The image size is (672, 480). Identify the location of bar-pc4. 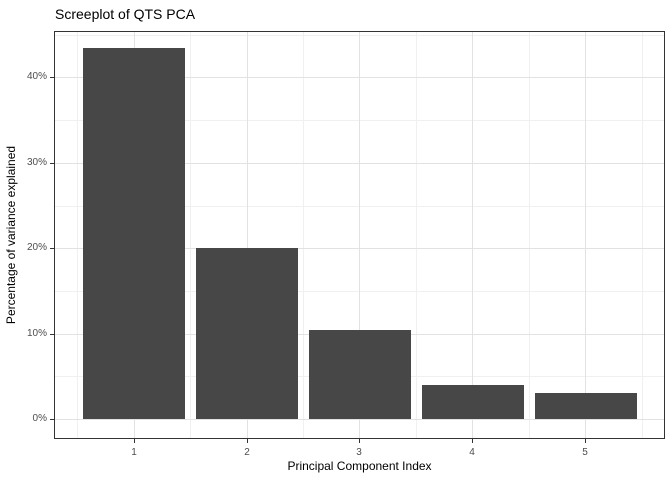
(473, 402).